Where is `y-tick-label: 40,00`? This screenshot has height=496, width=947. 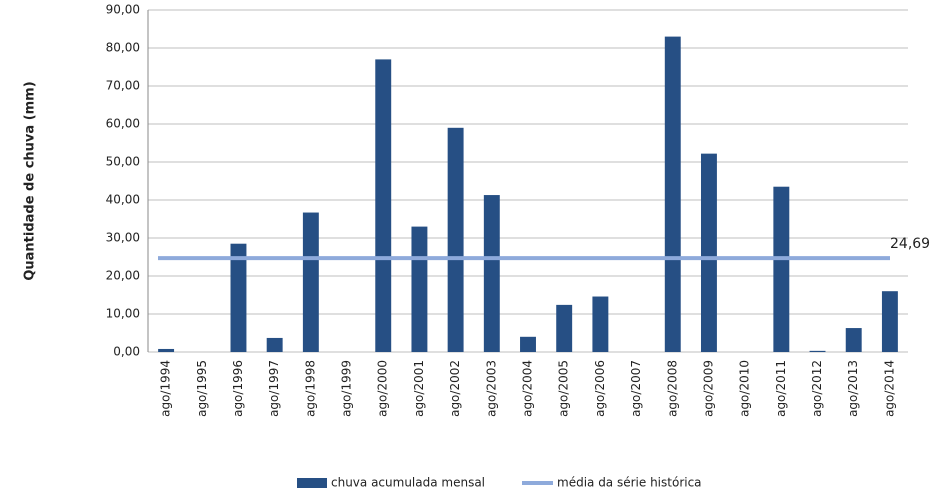
y-tick-label: 40,00 is located at coordinates (123, 200).